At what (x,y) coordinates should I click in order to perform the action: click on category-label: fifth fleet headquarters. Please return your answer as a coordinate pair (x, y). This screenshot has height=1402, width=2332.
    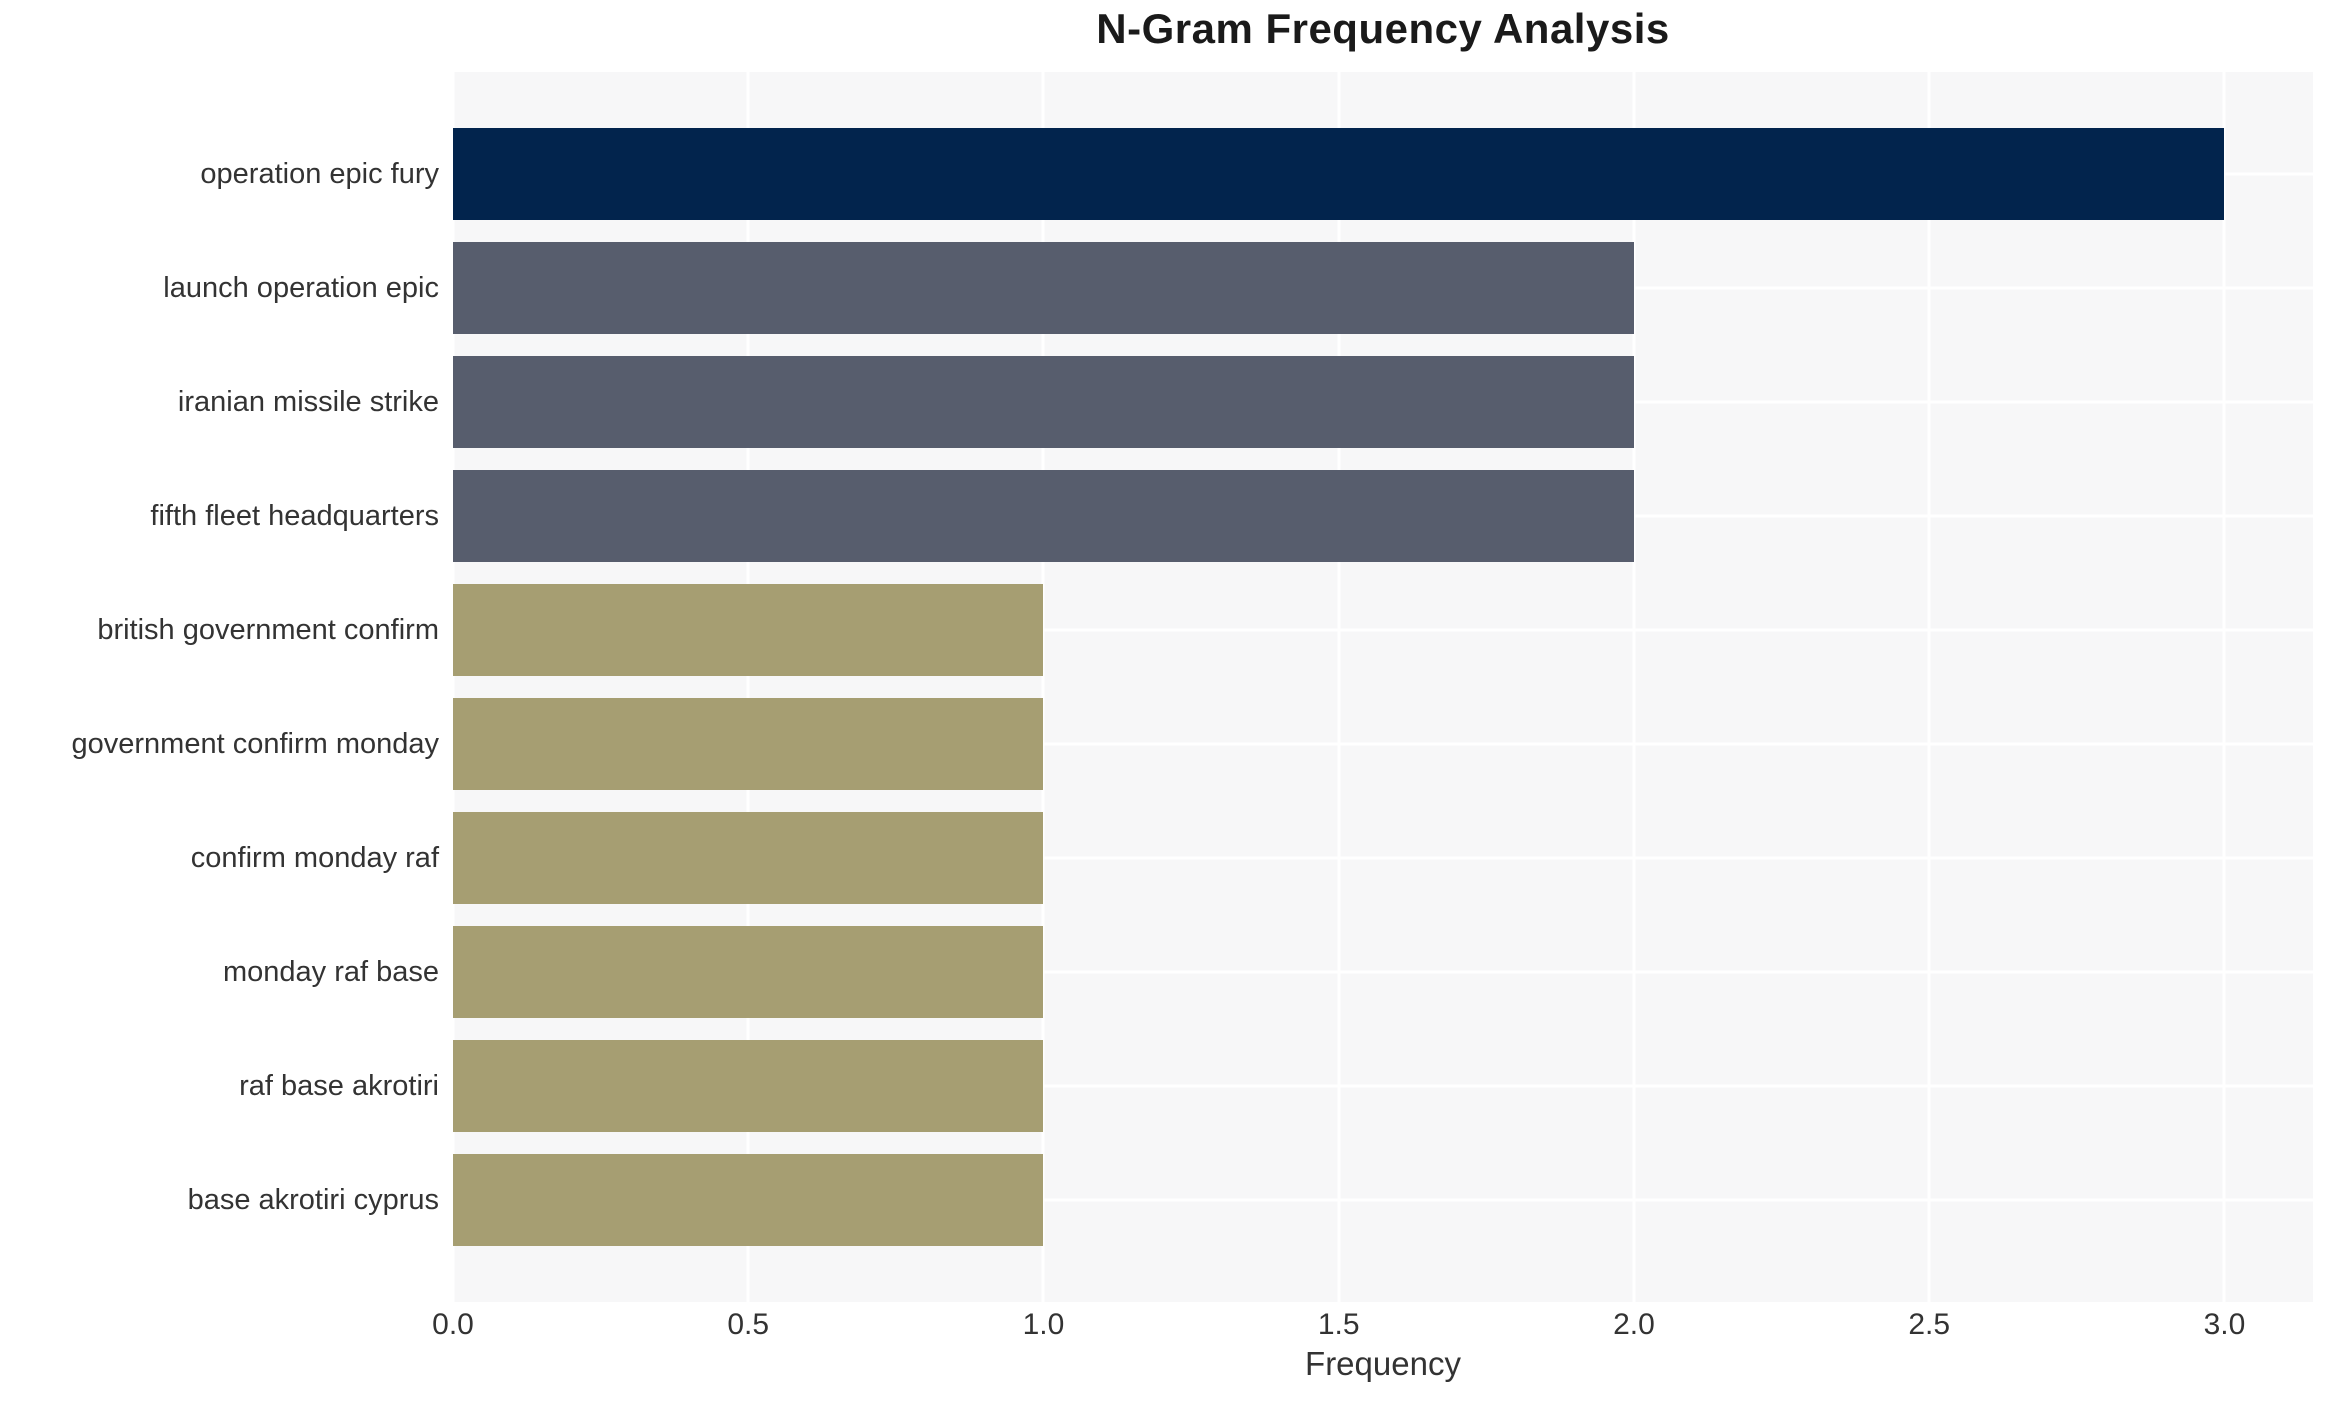
    Looking at the image, I should click on (294, 515).